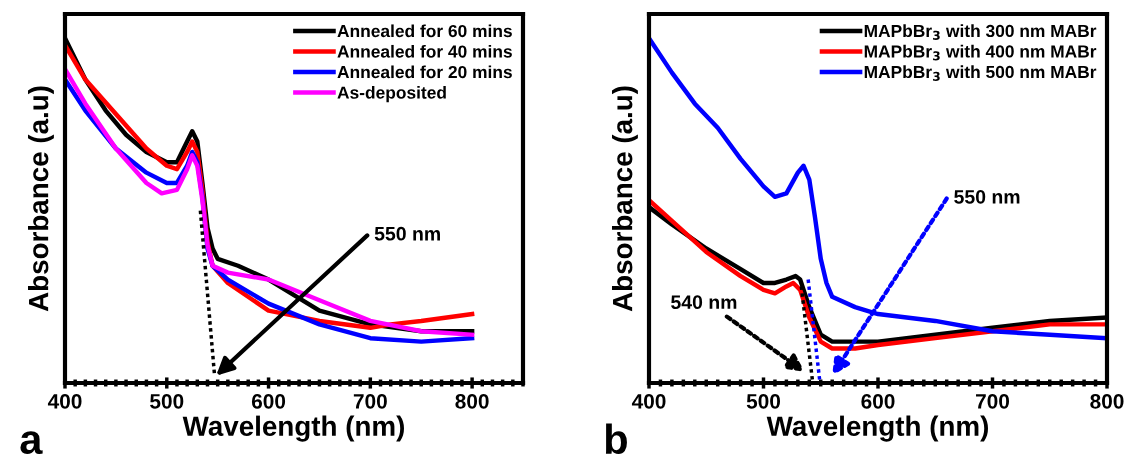 The width and height of the screenshot is (1134, 465). I want to click on text: a, so click(31, 443).